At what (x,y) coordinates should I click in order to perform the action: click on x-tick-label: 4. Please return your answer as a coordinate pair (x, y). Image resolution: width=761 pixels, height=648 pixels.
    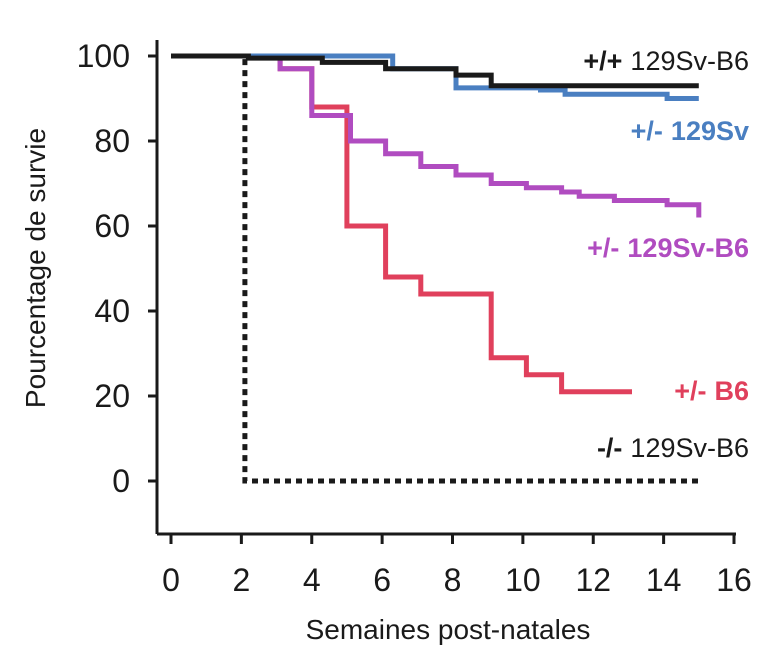
    Looking at the image, I should click on (312, 580).